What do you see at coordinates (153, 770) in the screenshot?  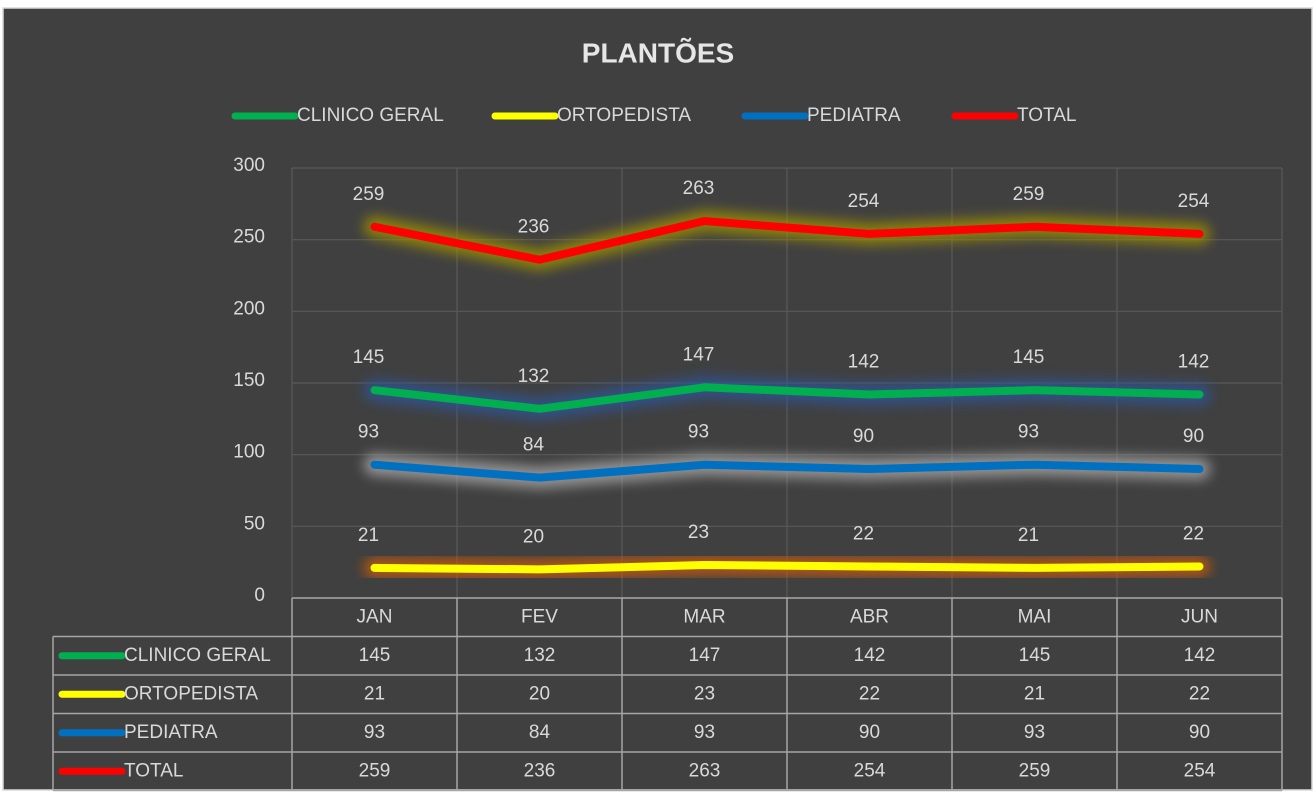 I see `table-row-label: TOTAL` at bounding box center [153, 770].